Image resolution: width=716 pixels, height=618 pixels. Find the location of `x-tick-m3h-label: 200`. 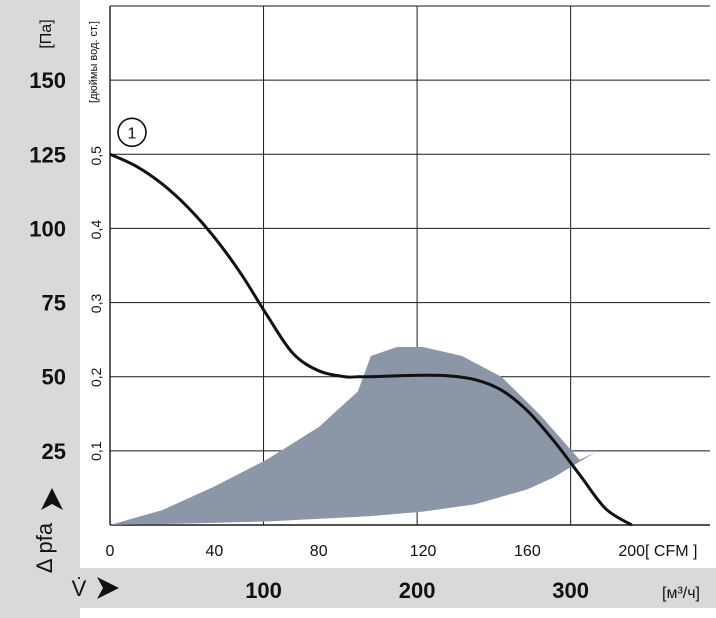

x-tick-m3h-label: 200 is located at coordinates (417, 590).